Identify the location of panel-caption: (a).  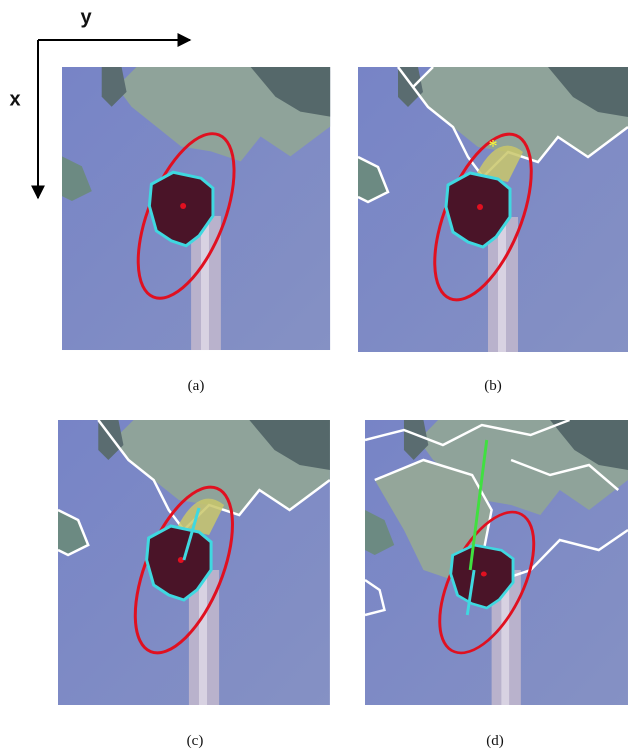
(196, 386).